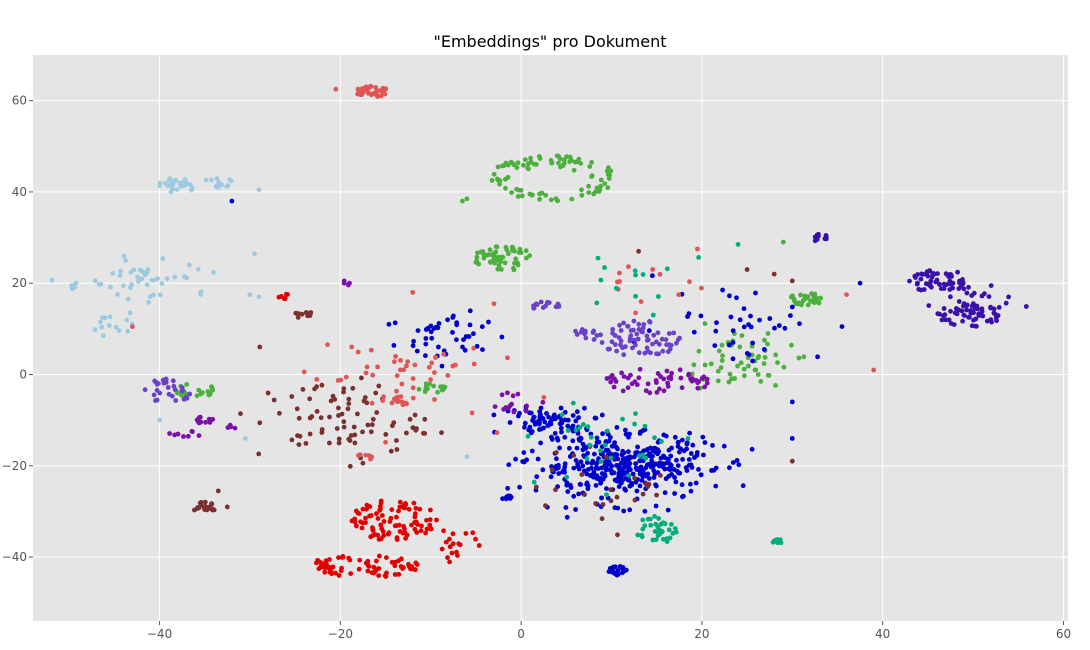  Describe the element at coordinates (1063, 634) in the screenshot. I see `x-tick-label: 60` at that location.